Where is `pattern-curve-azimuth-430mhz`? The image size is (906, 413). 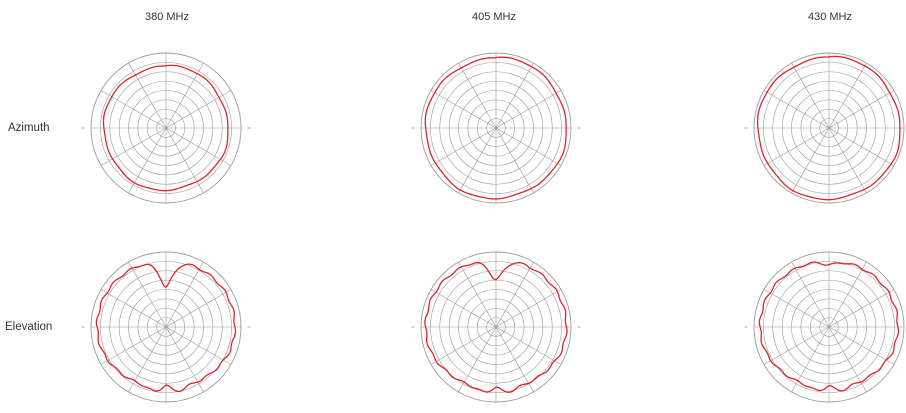
pattern-curve-azimuth-430mhz is located at coordinates (828, 128).